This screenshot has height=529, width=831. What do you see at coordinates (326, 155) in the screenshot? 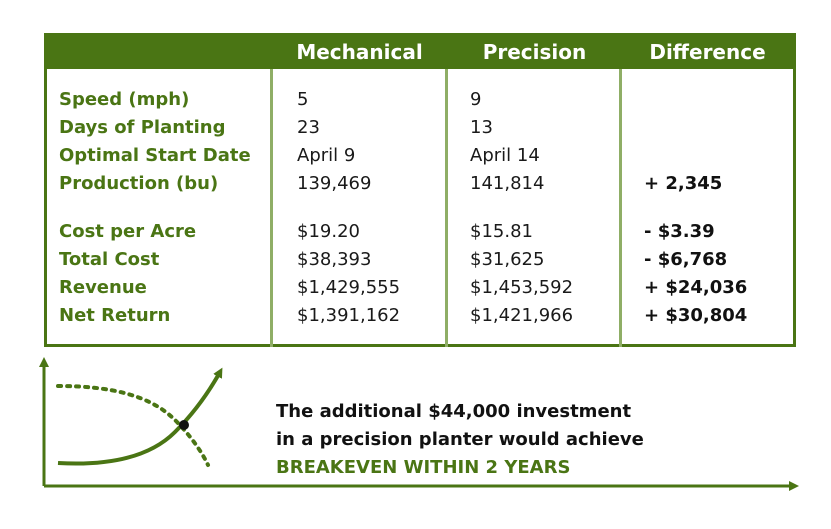
I see `mechanical-value: April 9` at bounding box center [326, 155].